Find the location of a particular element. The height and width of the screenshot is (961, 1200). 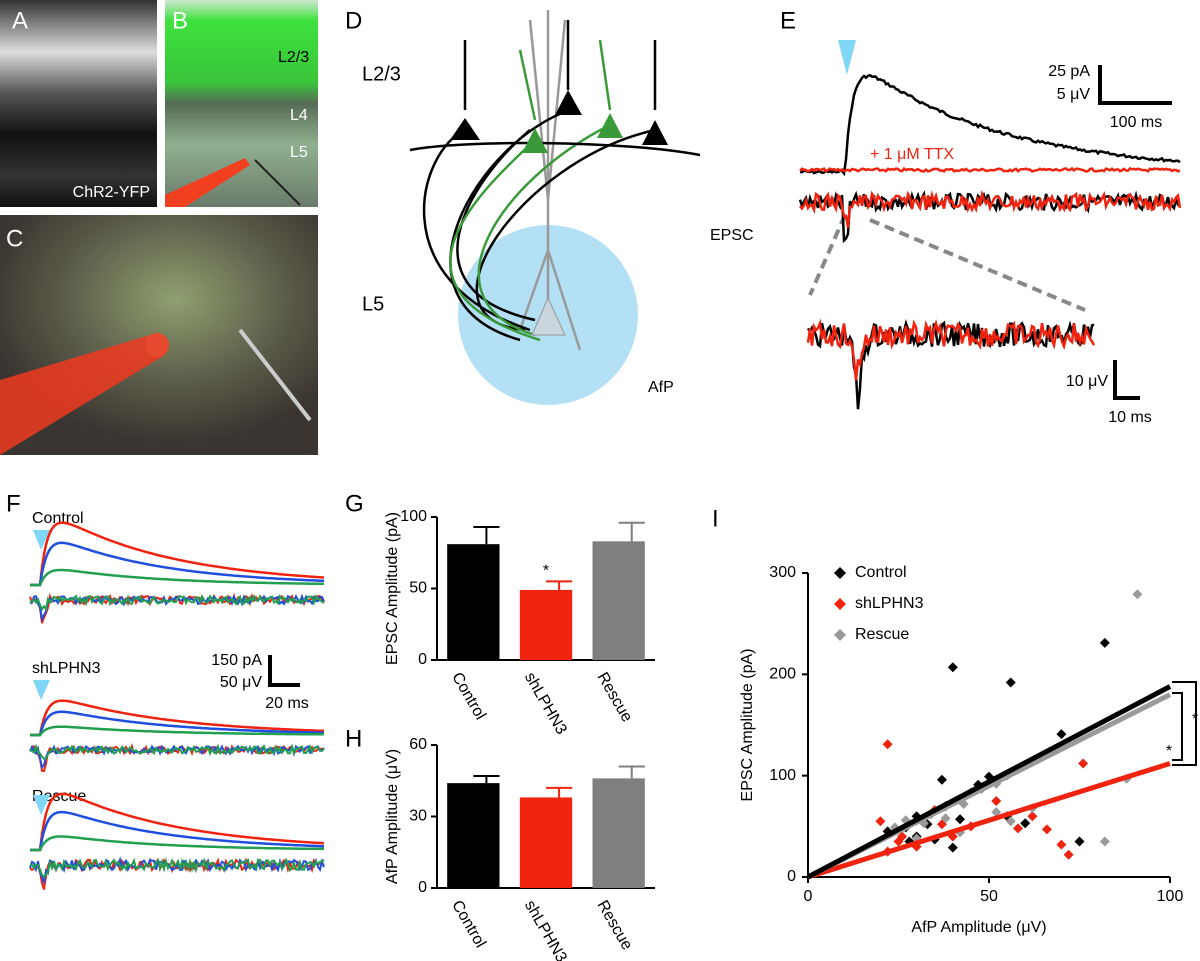

output-label: AfP is located at coordinates (661, 387).